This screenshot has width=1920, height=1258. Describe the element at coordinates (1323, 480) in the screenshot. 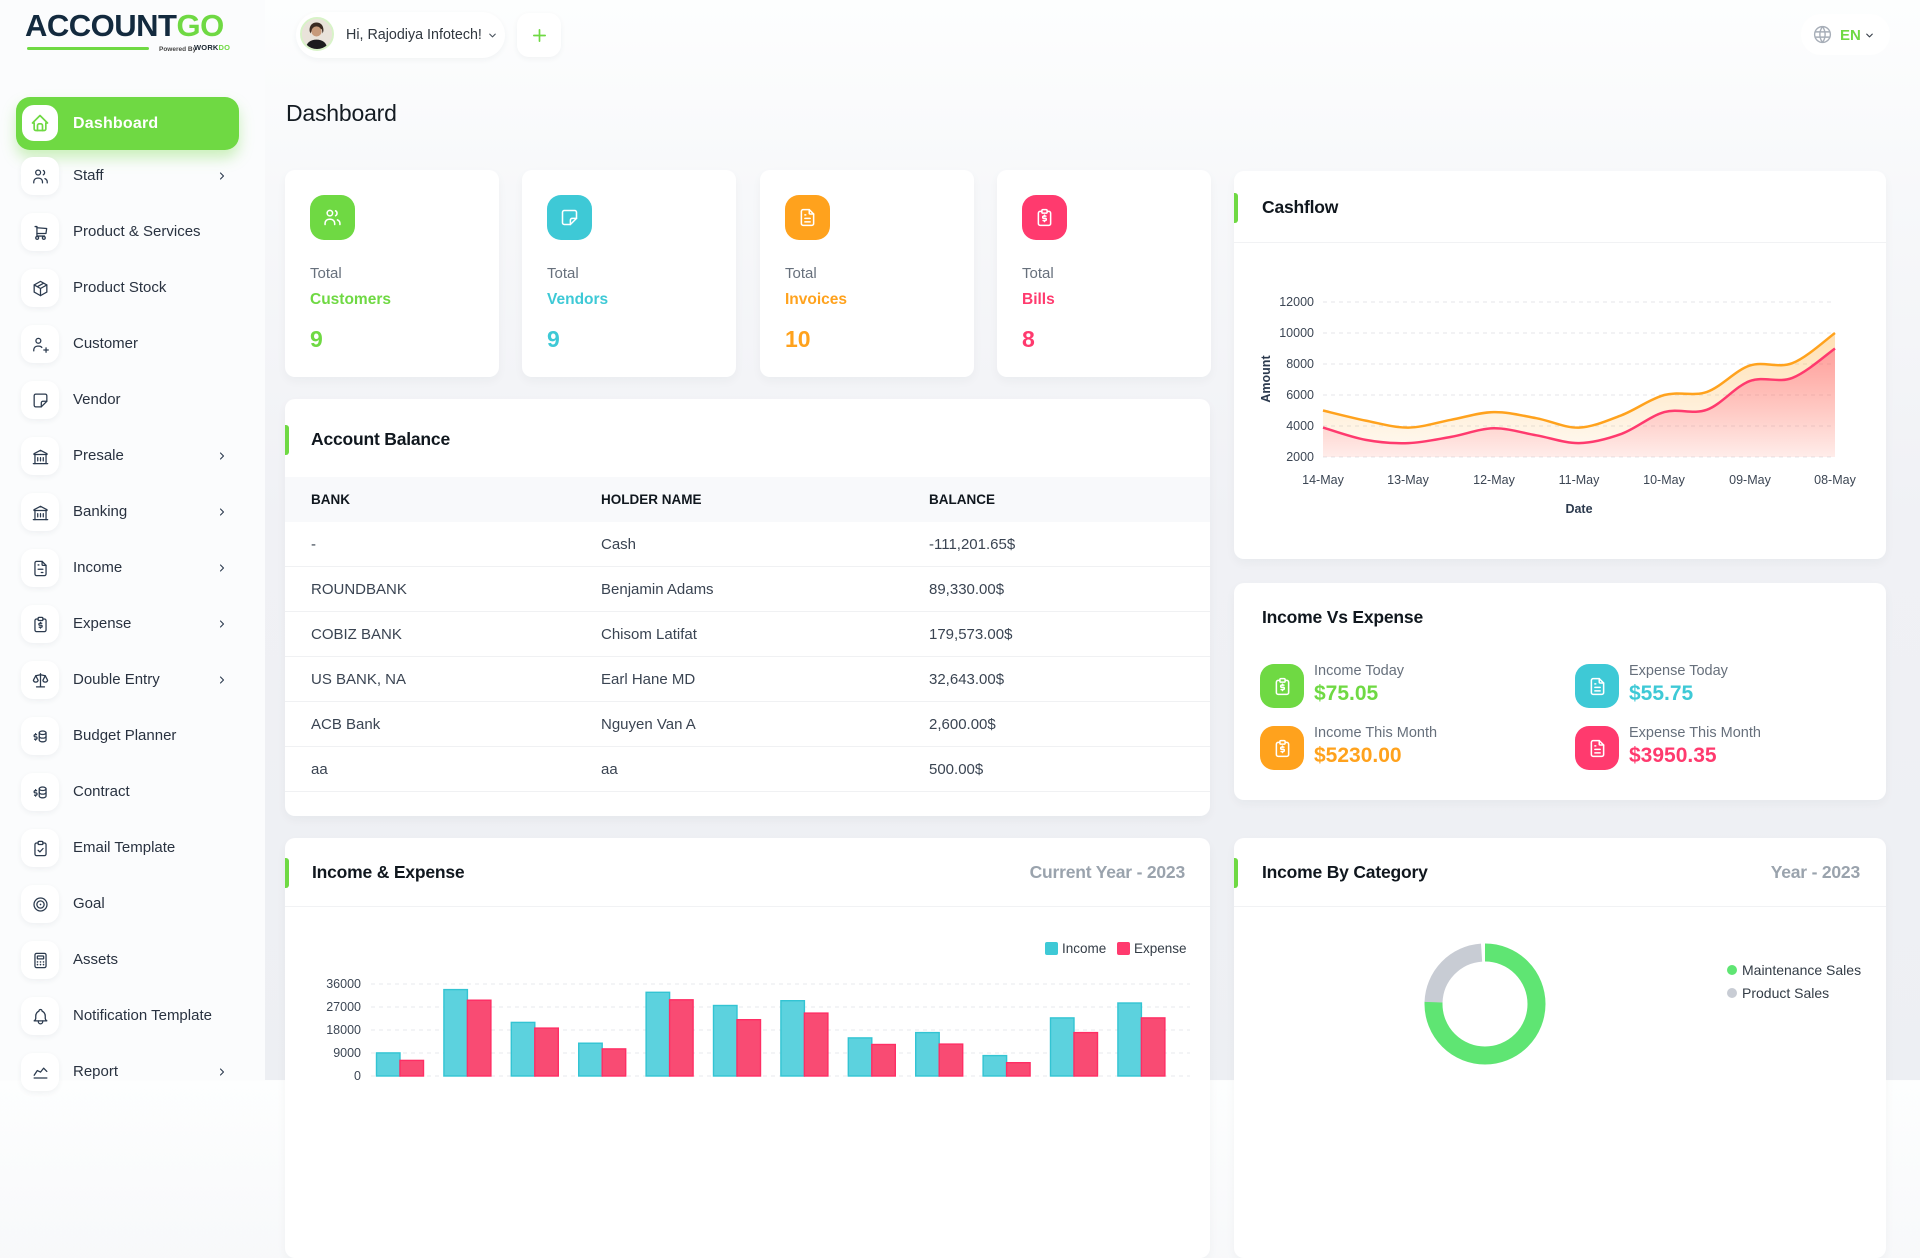

I see `svg-text: 14-May` at that location.